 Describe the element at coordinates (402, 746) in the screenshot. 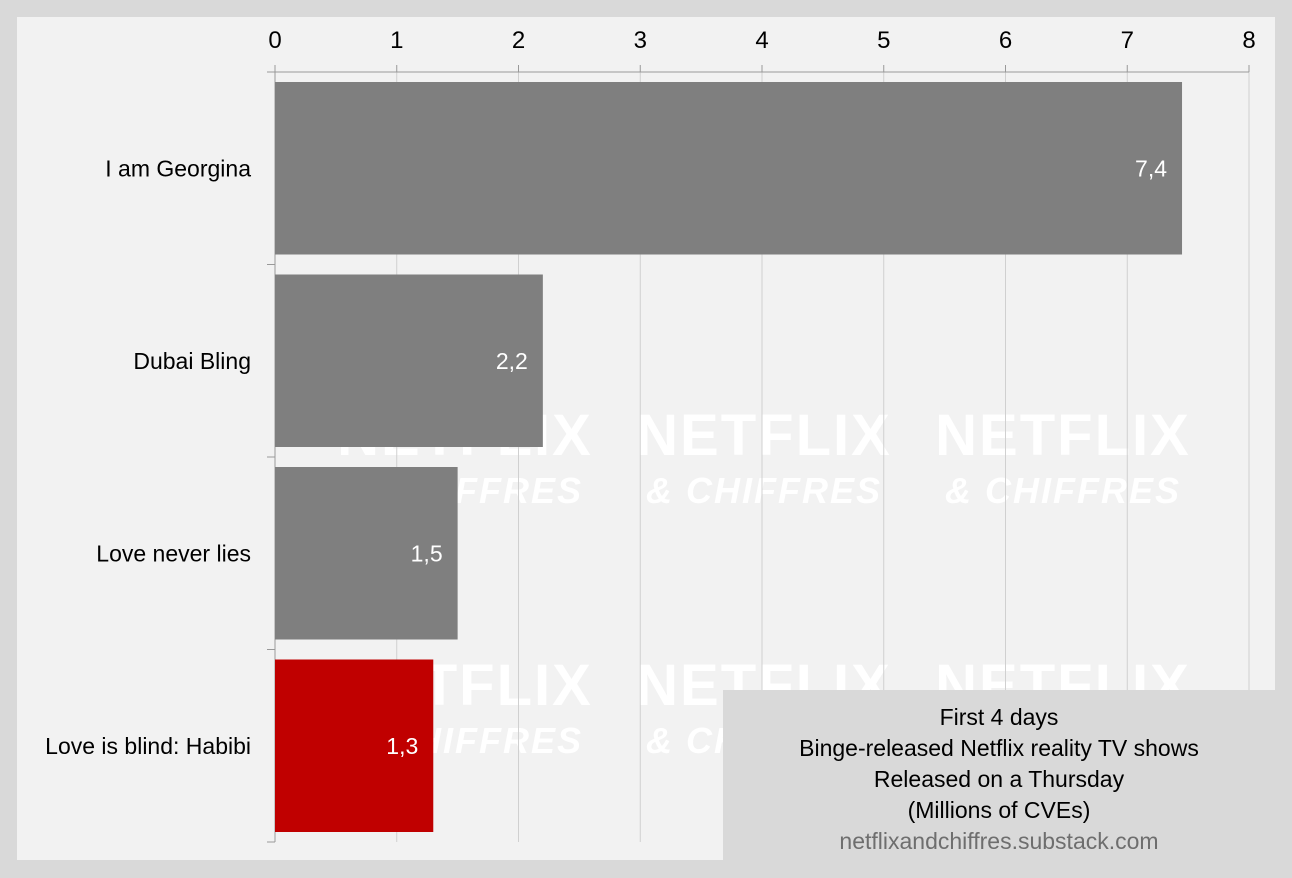

I see `data-label: 1,3` at that location.